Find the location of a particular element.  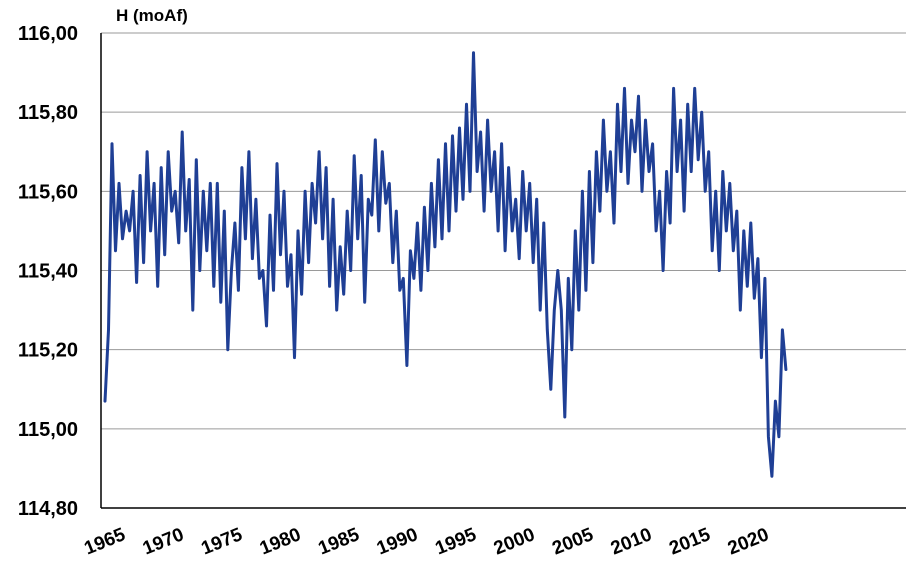

x-tick-label-9: 2010 is located at coordinates (631, 541).